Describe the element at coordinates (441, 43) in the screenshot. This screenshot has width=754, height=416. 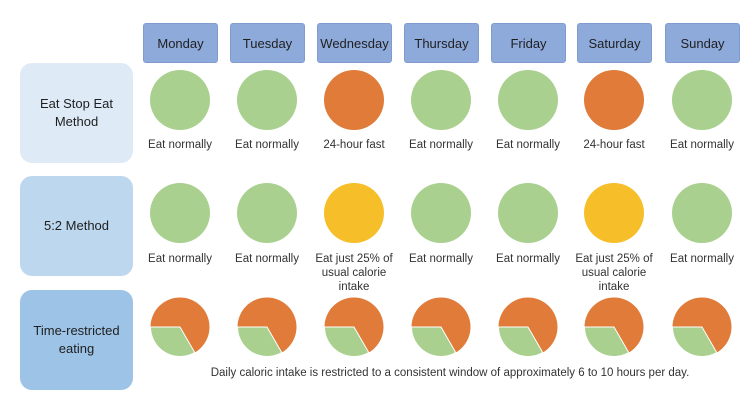
I see `day-header-thursday: Thursday` at that location.